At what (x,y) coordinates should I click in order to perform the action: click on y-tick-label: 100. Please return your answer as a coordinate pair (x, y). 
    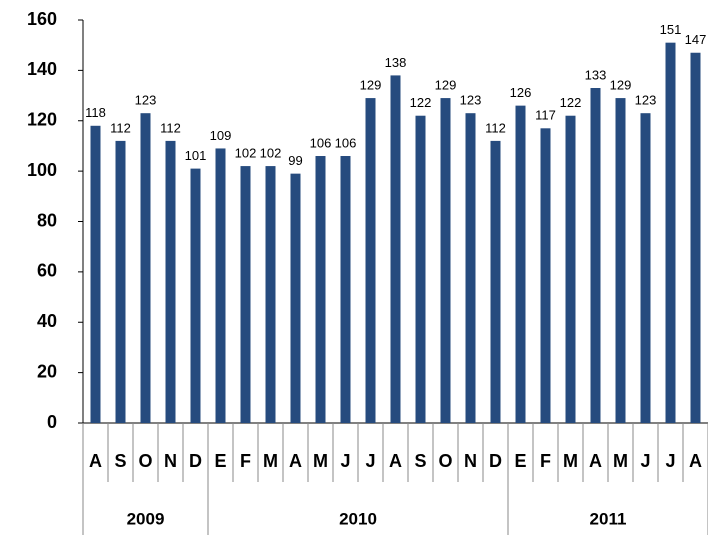
    Looking at the image, I should click on (42, 170).